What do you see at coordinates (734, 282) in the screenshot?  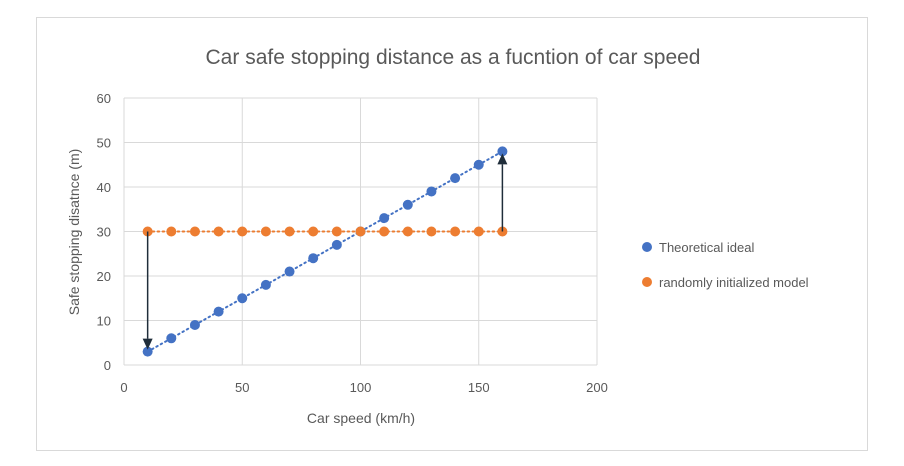 I see `legend-label: randomly initialized model` at bounding box center [734, 282].